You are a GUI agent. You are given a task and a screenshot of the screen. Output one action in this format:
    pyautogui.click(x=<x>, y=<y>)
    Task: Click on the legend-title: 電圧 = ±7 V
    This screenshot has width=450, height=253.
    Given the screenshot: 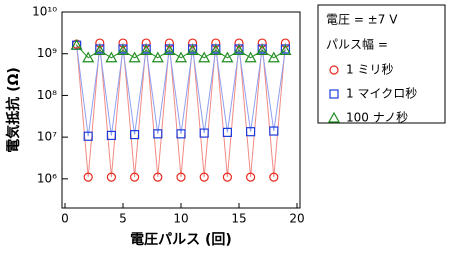 What is the action you would take?
    pyautogui.click(x=362, y=20)
    